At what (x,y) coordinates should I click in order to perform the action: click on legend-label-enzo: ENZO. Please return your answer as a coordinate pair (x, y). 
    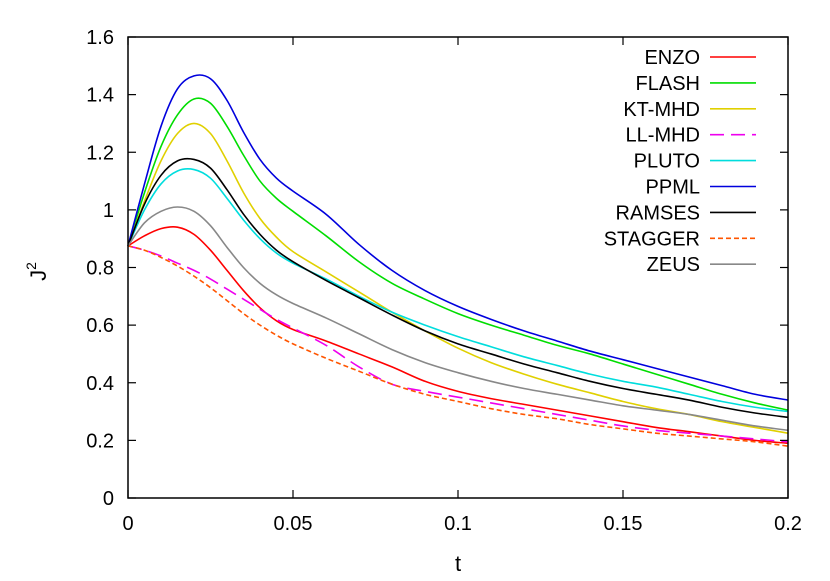
    Looking at the image, I should click on (672, 58).